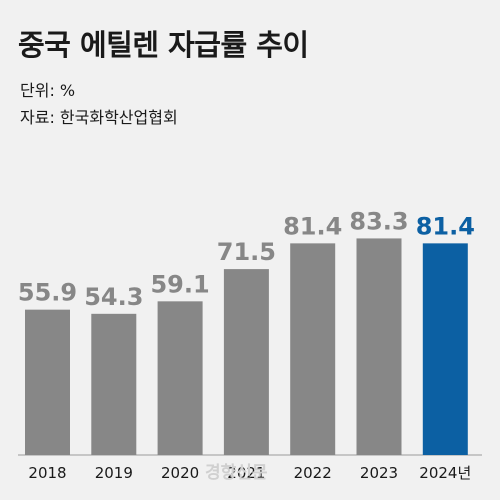 The height and width of the screenshot is (500, 500). Describe the element at coordinates (246, 362) in the screenshot. I see `bar-2021` at that location.